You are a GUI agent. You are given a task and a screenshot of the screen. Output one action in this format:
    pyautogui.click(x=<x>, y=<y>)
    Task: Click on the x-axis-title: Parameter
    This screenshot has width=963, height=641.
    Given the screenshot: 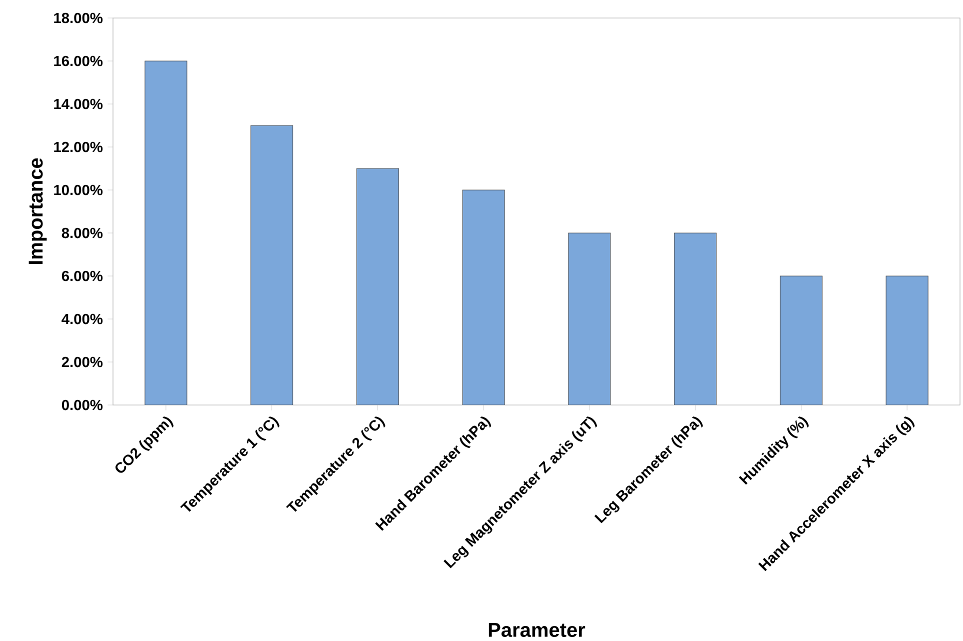 What is the action you would take?
    pyautogui.click(x=537, y=629)
    